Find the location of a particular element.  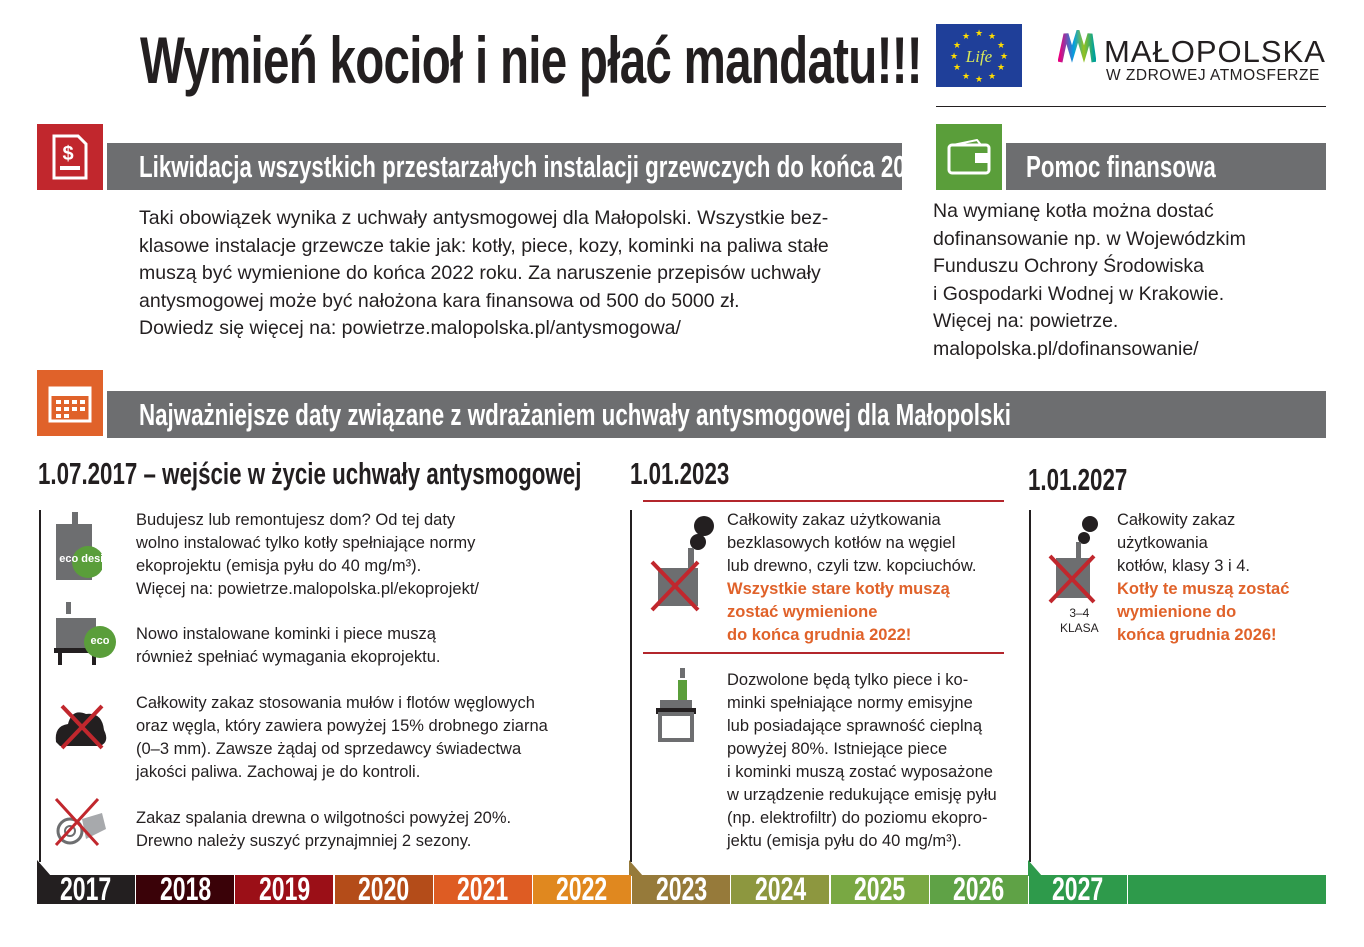

timeline-year-2023: 2023 is located at coordinates (681, 889).